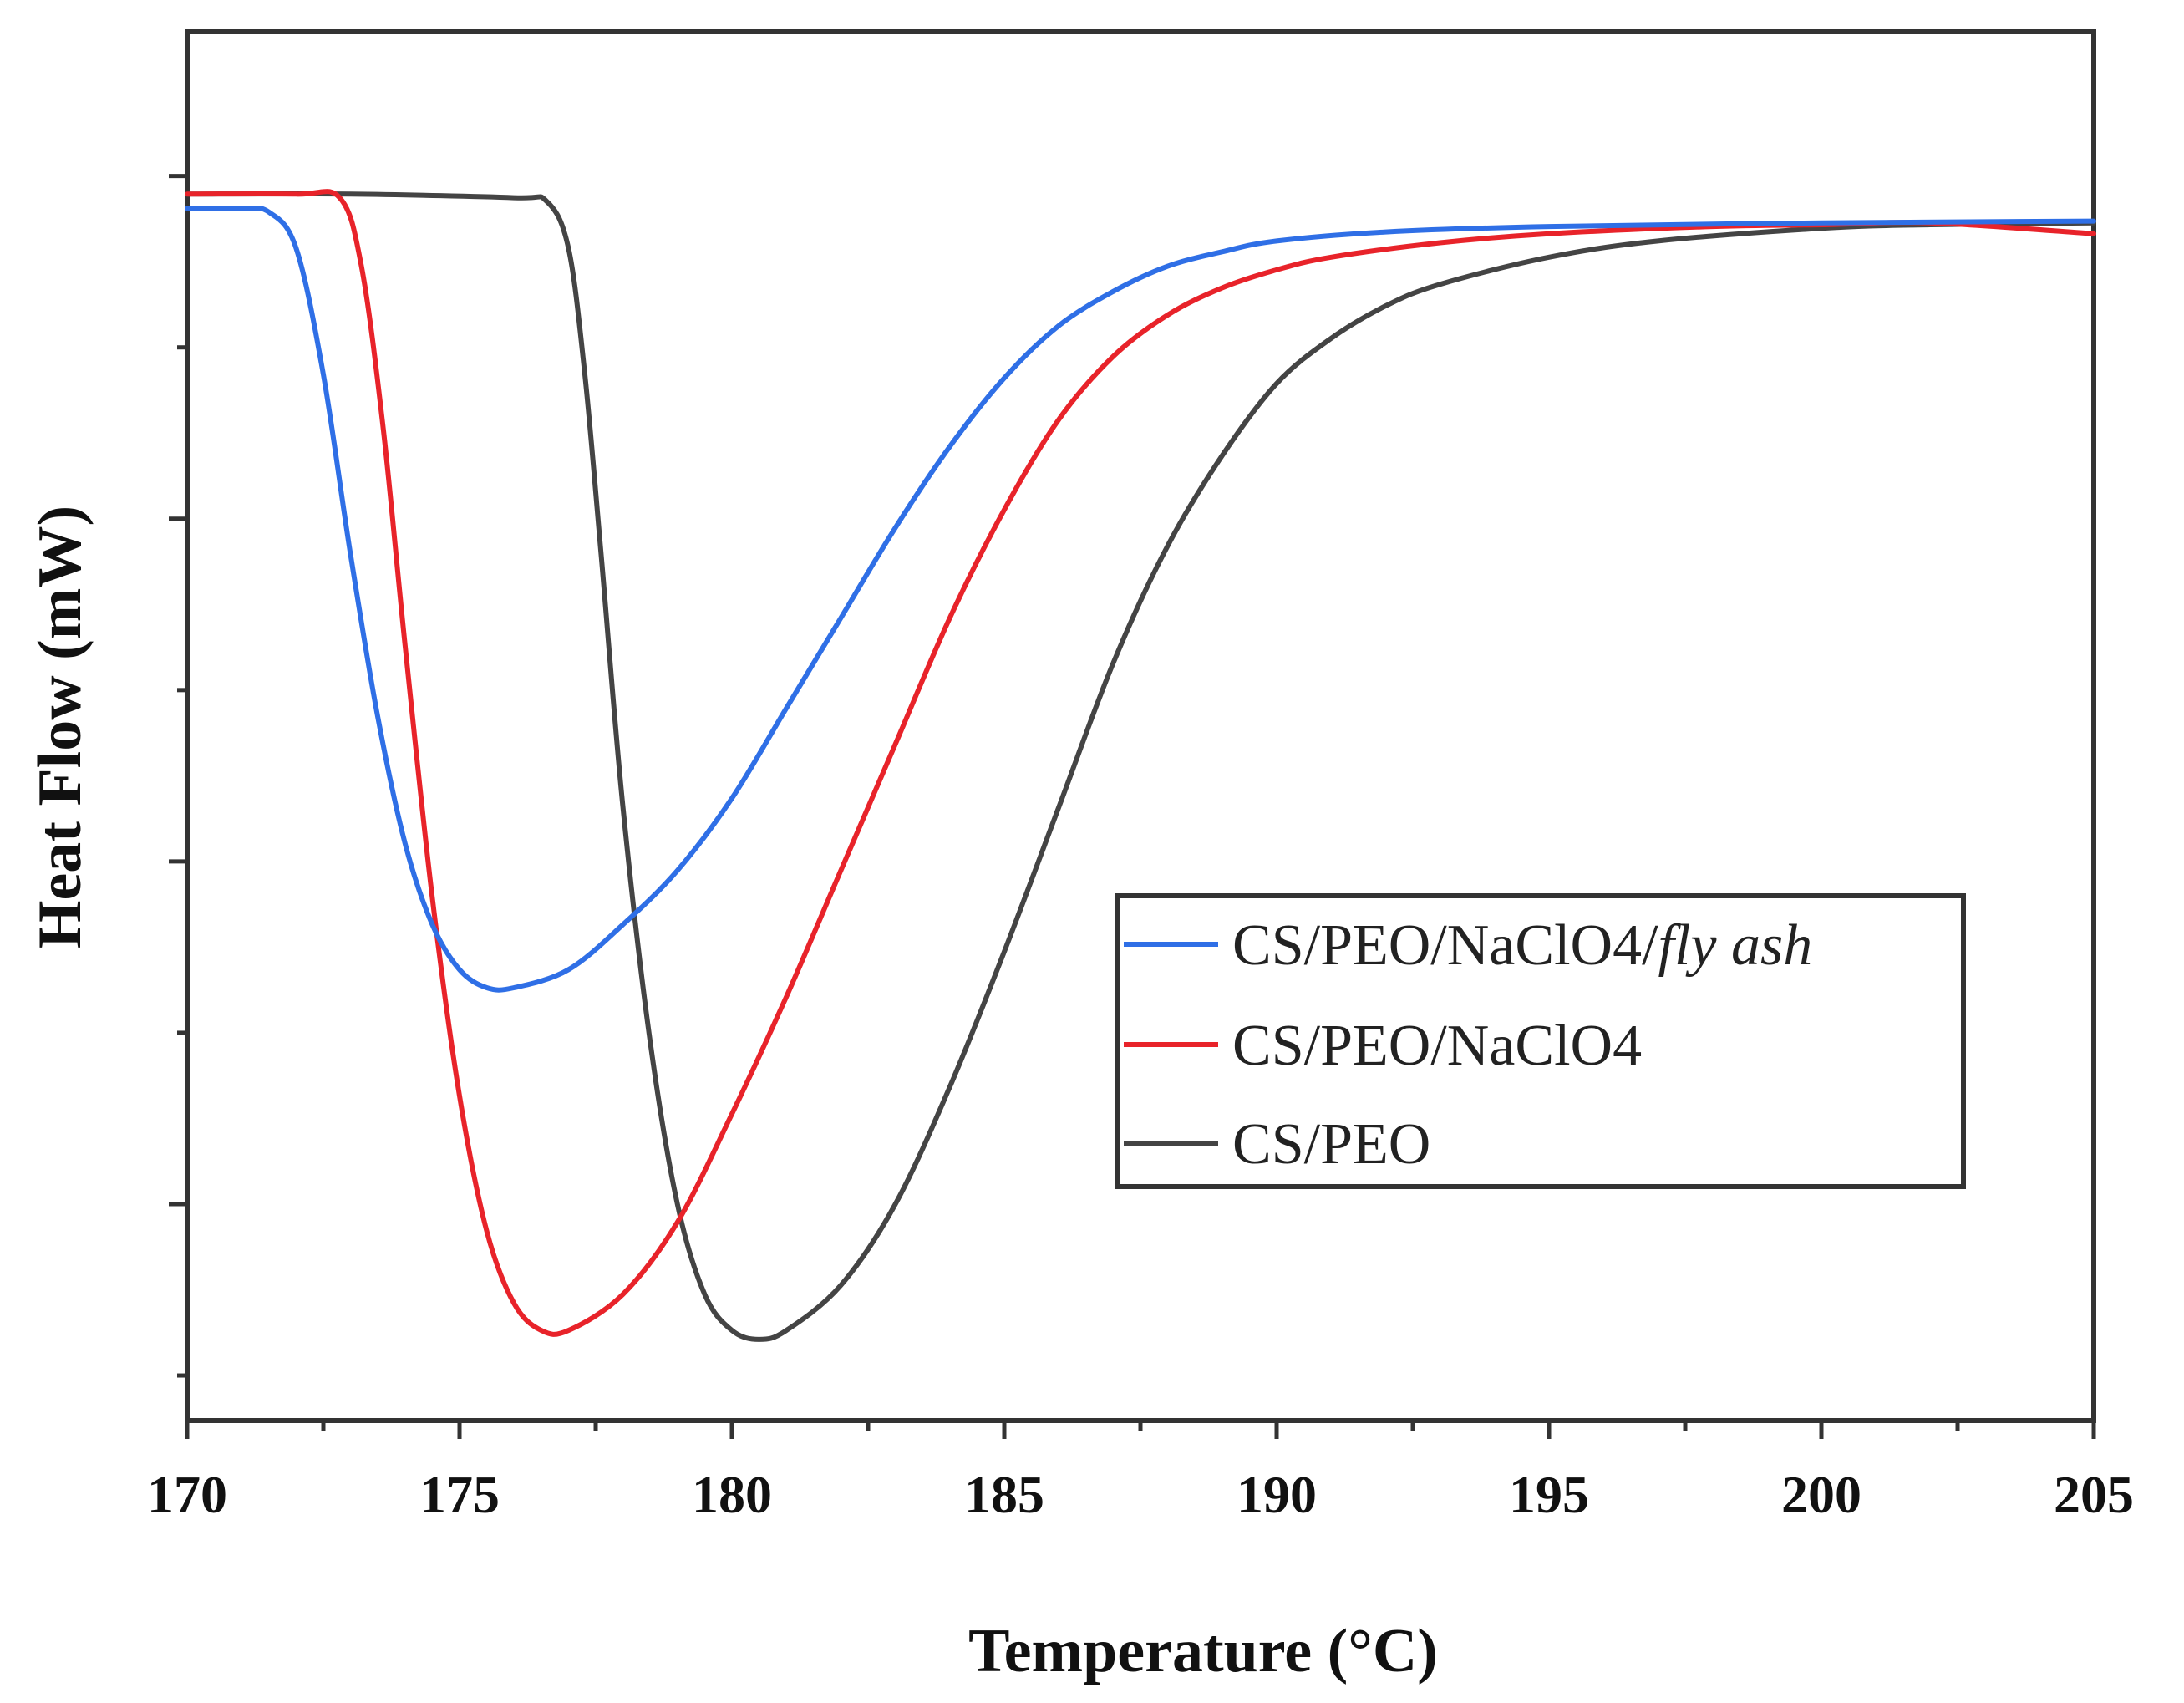  I want to click on x-tick-label: 195, so click(1549, 1495).